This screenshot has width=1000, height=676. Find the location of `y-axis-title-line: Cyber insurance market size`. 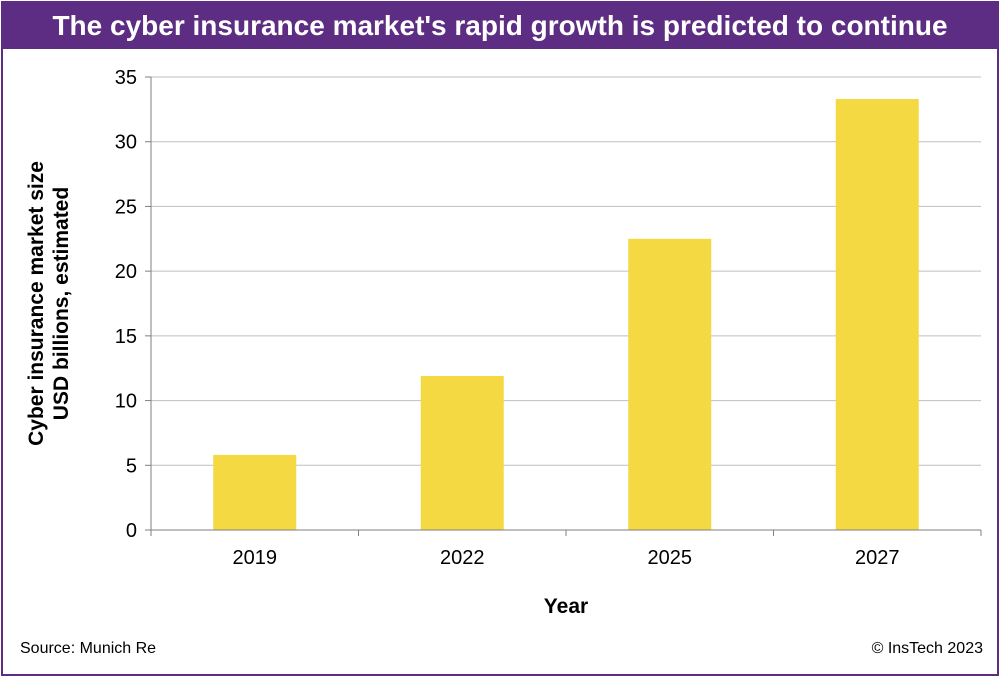

y-axis-title-line: Cyber insurance market size is located at coordinates (36, 303).